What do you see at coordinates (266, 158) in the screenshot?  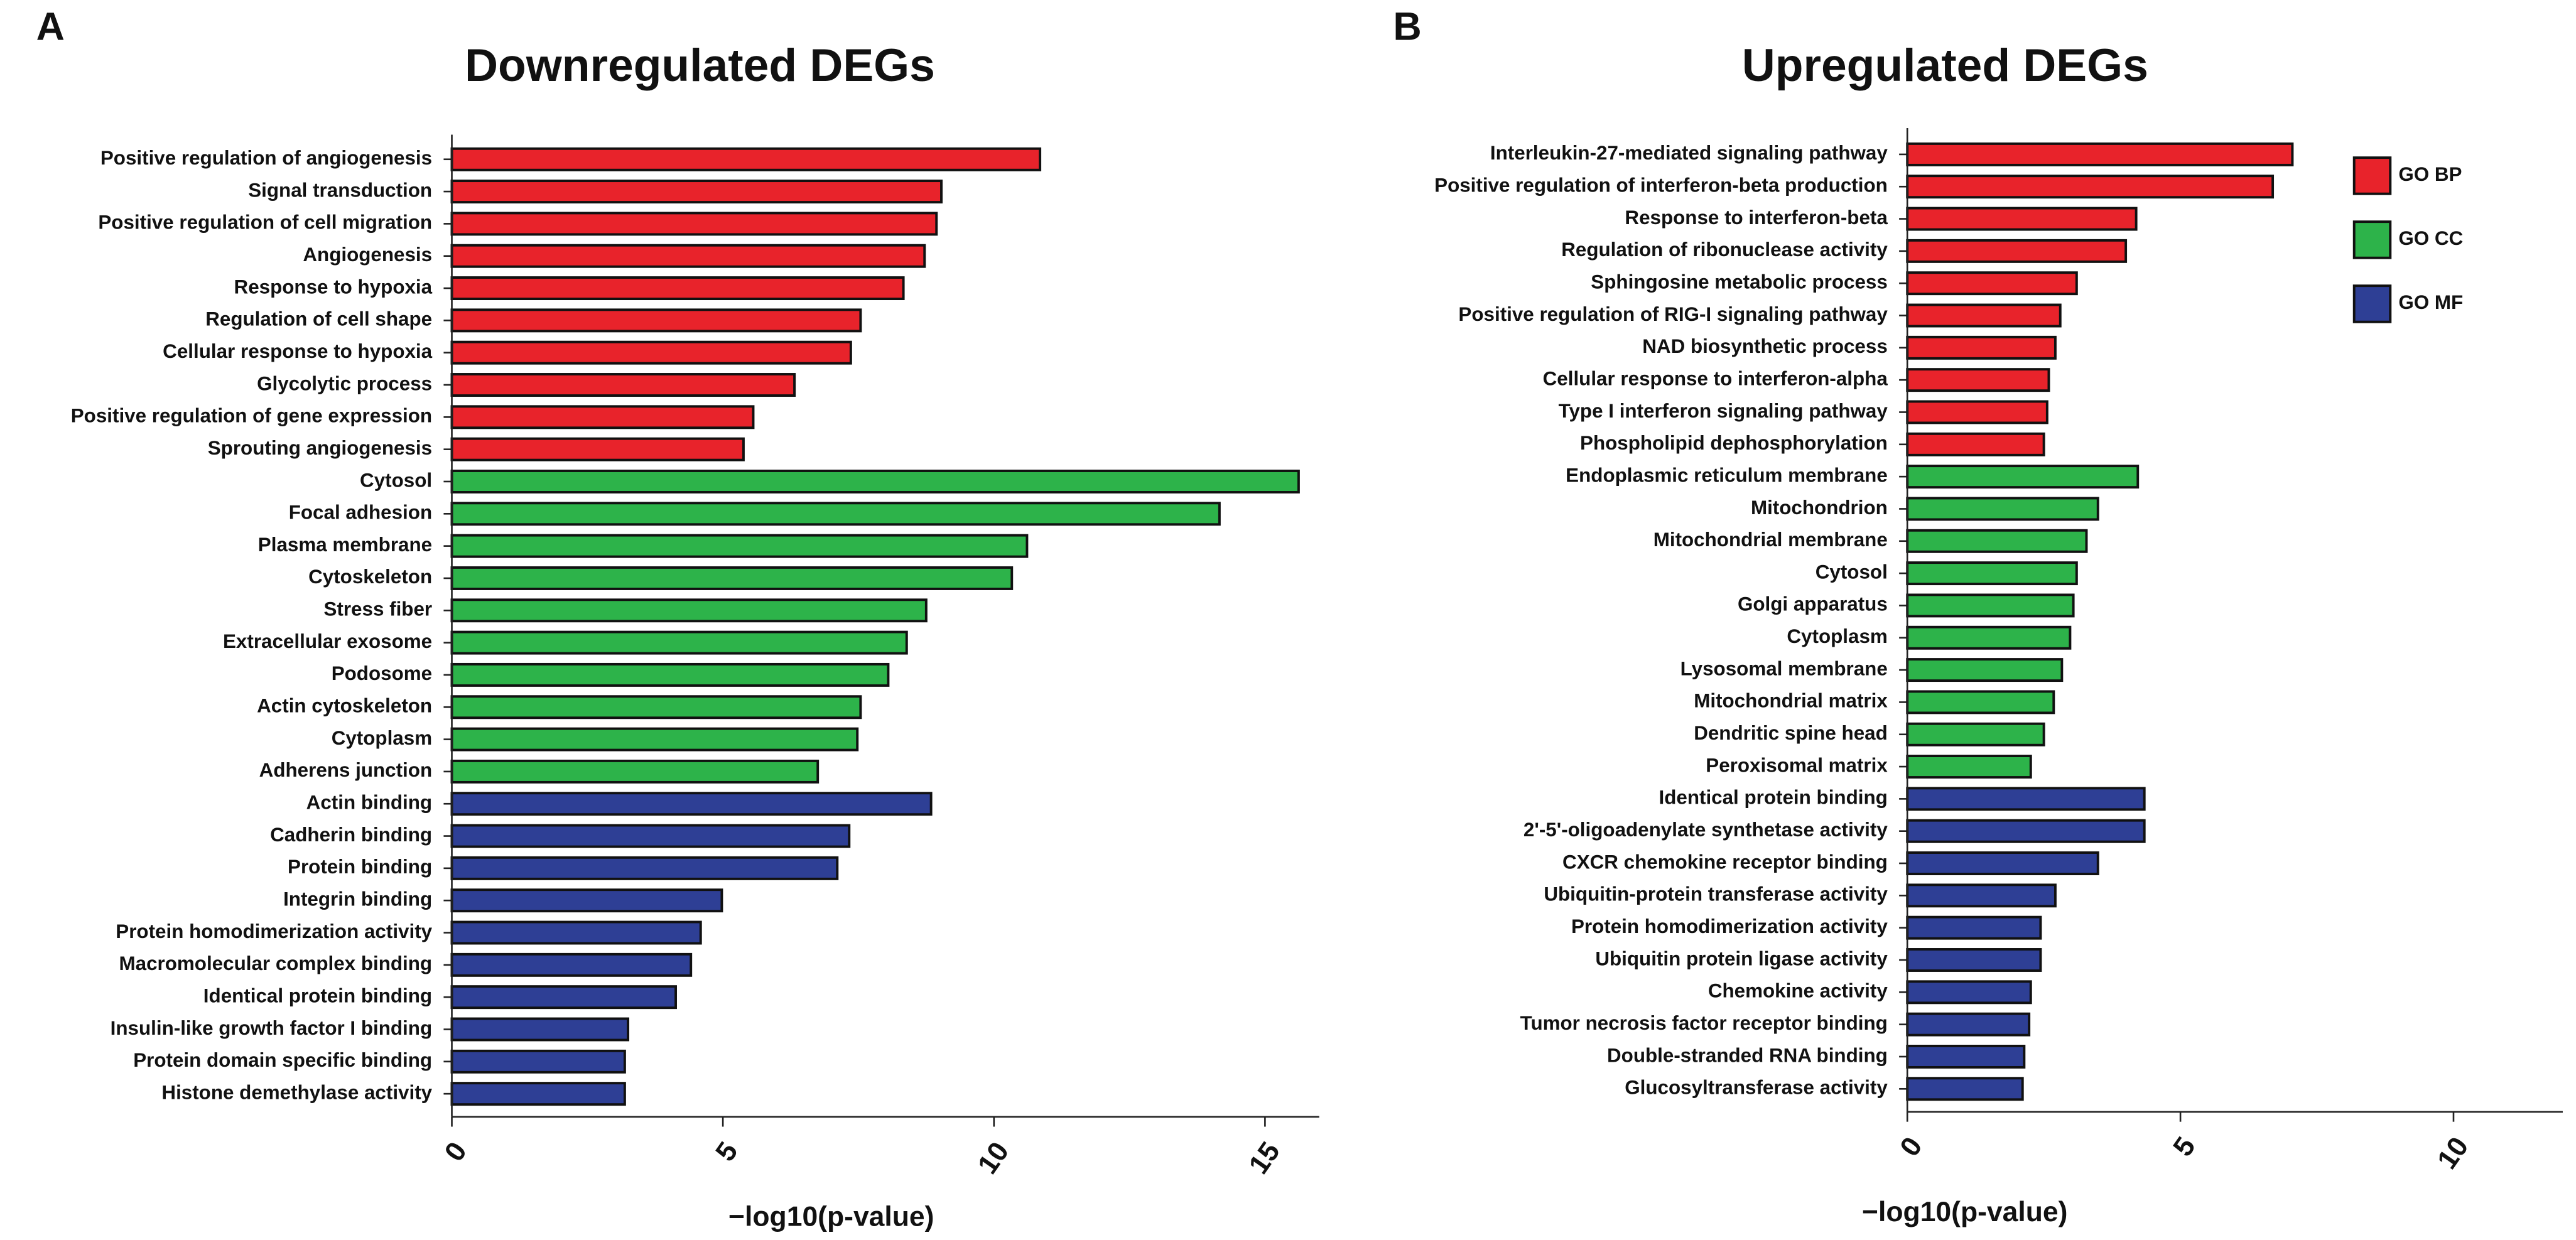 I see `category-label: Positive regulation of angiogenesis` at bounding box center [266, 158].